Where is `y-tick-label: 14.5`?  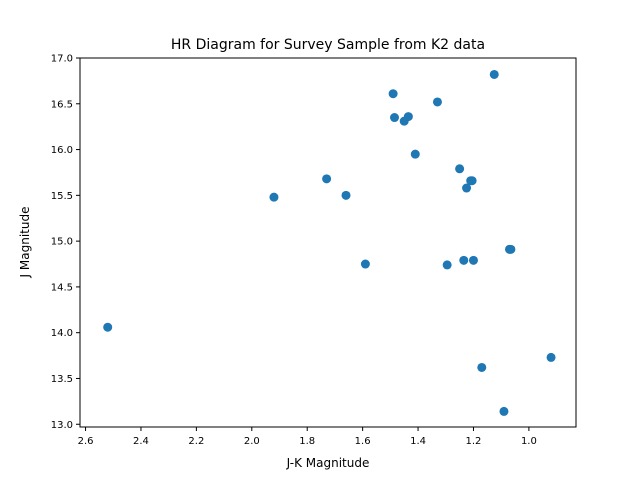
y-tick-label: 14.5 is located at coordinates (62, 287).